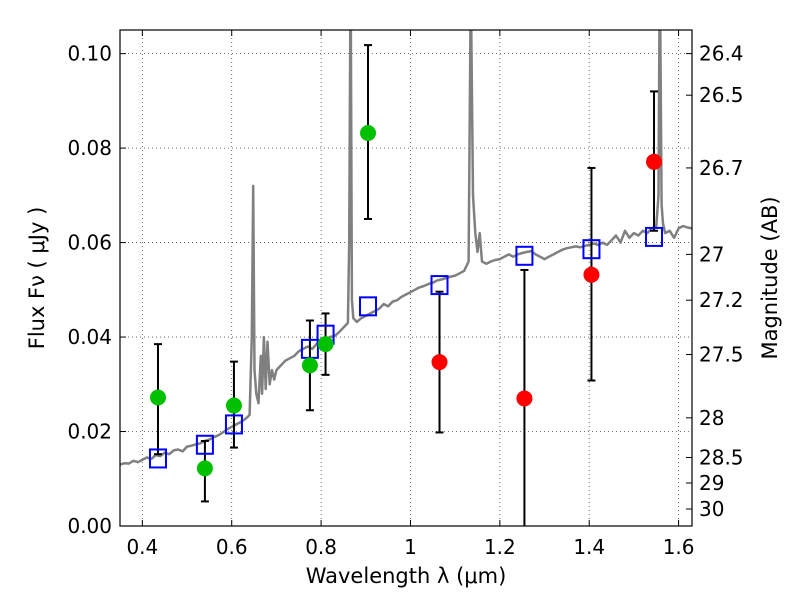 Image resolution: width=800 pixels, height=600 pixels. I want to click on x-tick-label: 0.8, so click(321, 547).